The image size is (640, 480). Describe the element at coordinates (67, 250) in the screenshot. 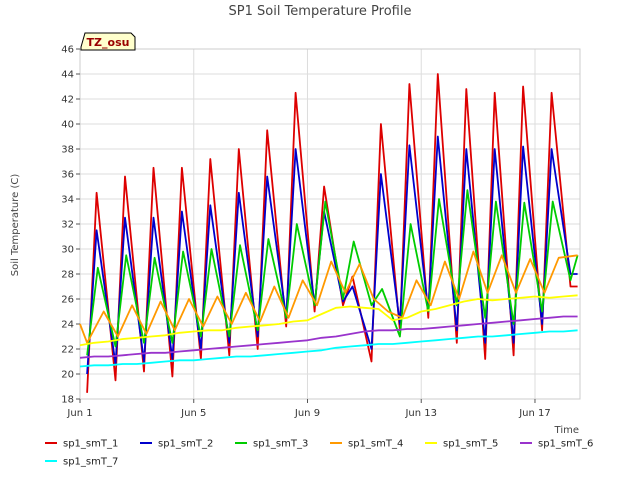

I see `y-tick-label: 30` at that location.